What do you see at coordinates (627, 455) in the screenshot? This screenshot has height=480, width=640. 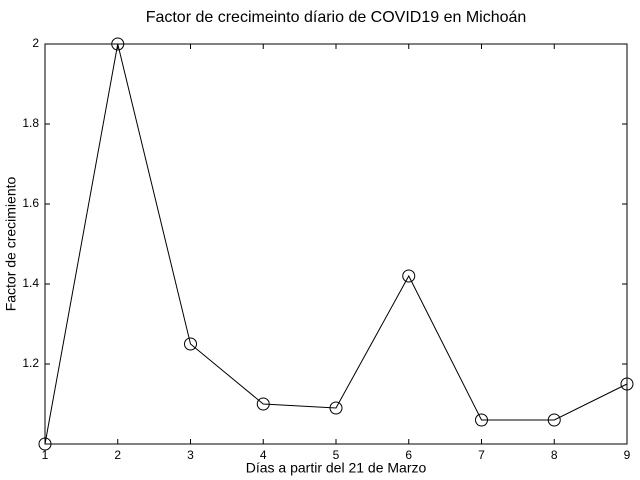 I see `x-tick-label: 9` at bounding box center [627, 455].